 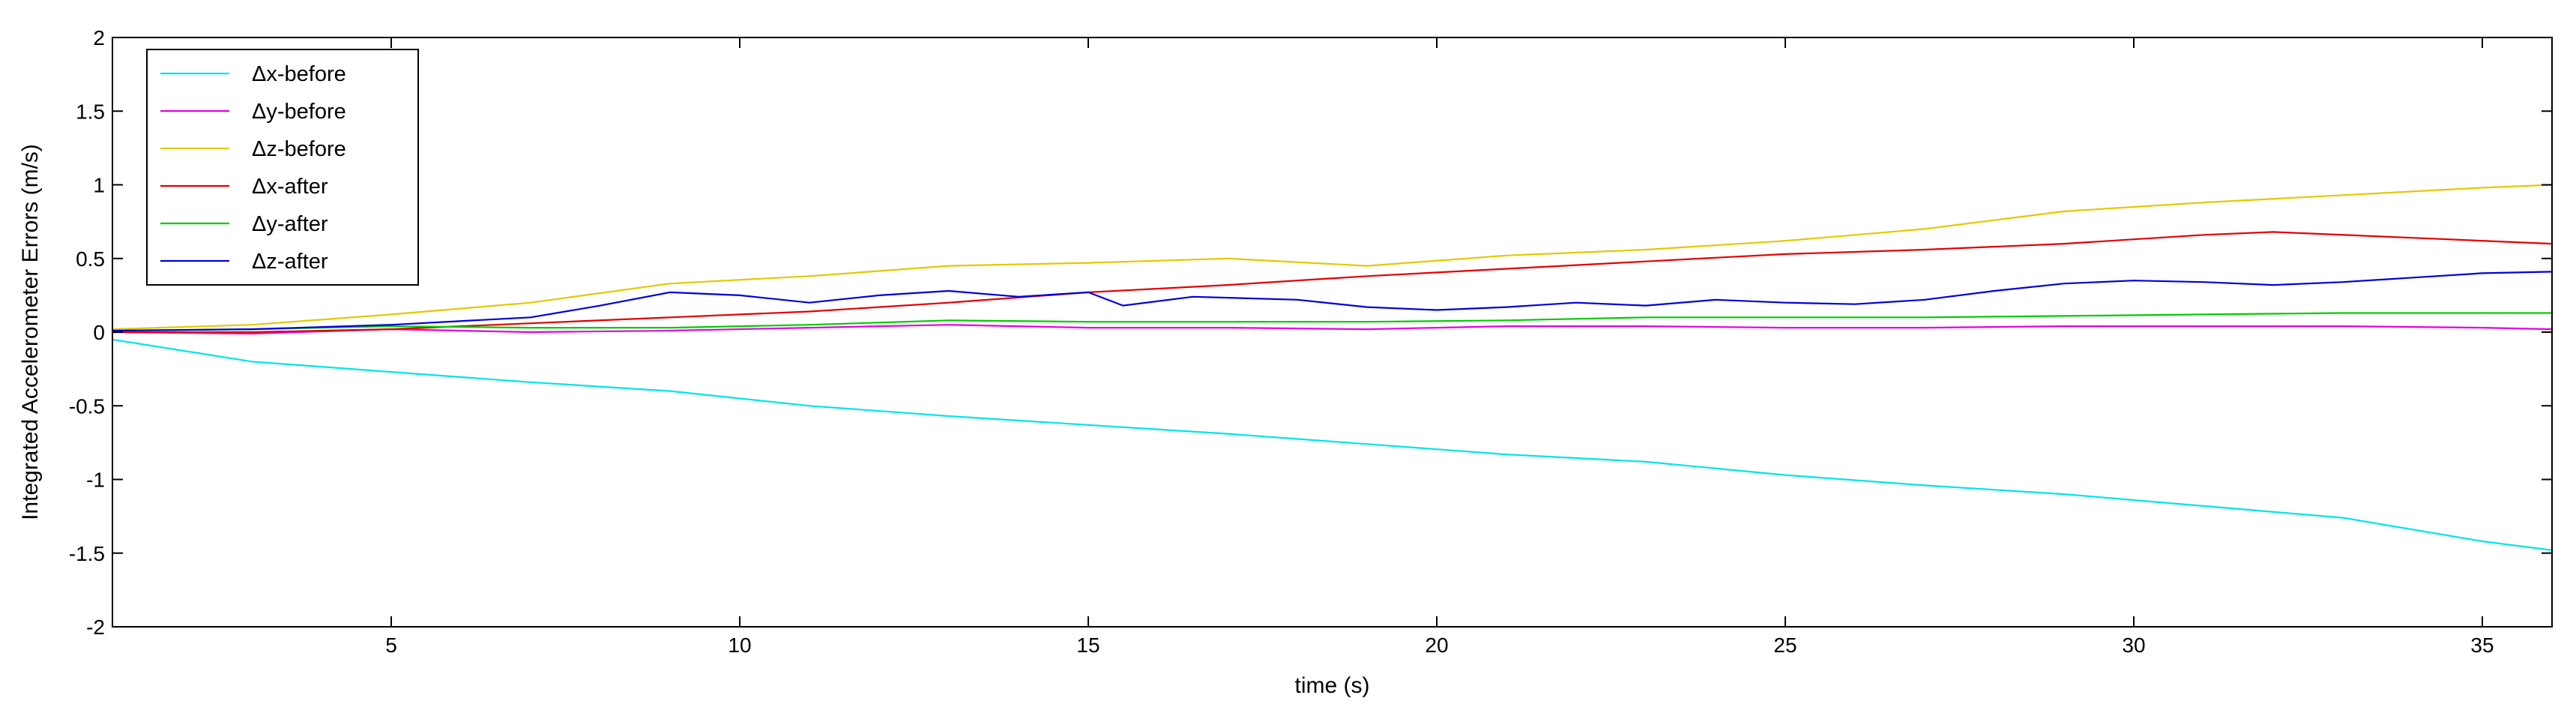 I want to click on x-tick-label: 15, so click(x=1088, y=645).